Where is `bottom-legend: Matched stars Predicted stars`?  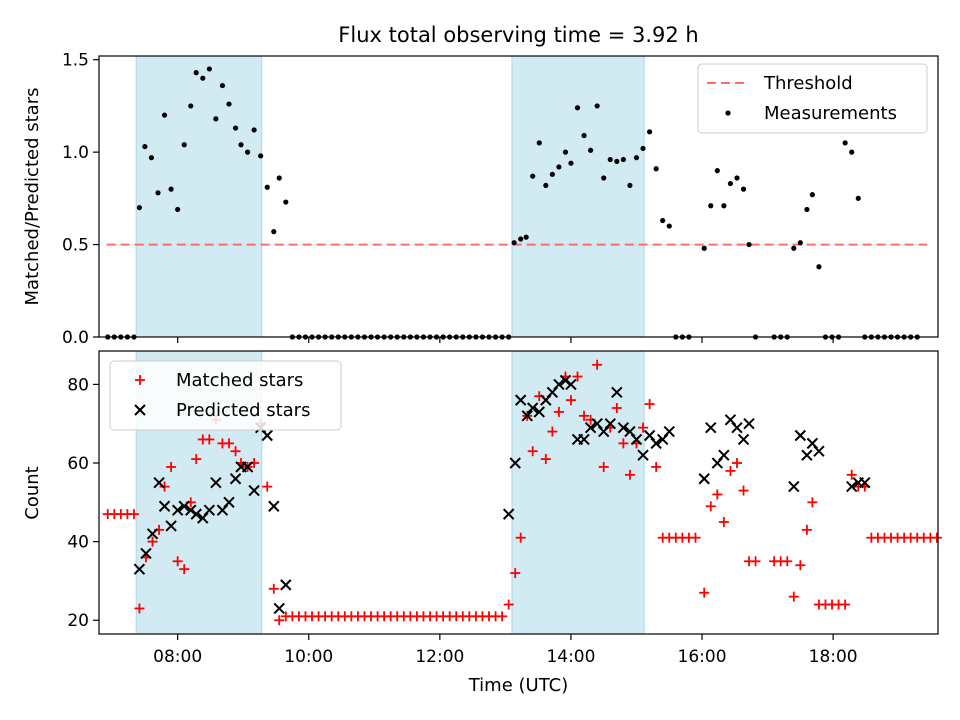 bottom-legend: Matched stars Predicted stars is located at coordinates (225, 395).